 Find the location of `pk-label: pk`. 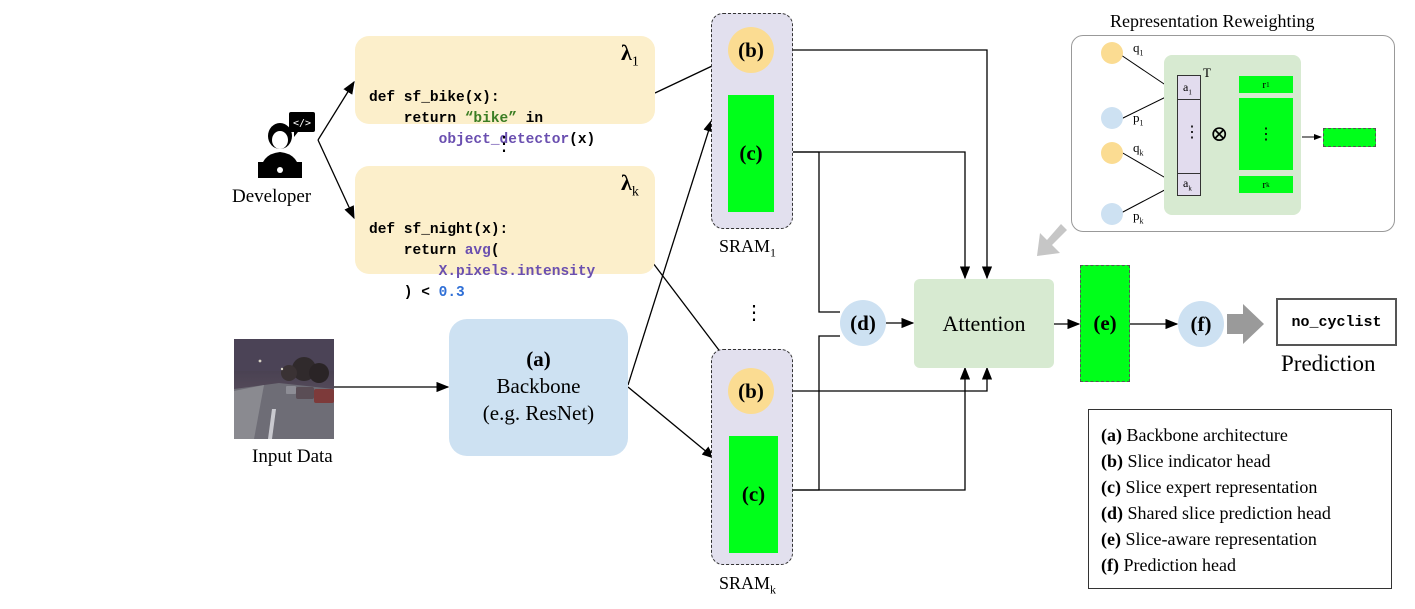

pk-label: pk is located at coordinates (1138, 217).